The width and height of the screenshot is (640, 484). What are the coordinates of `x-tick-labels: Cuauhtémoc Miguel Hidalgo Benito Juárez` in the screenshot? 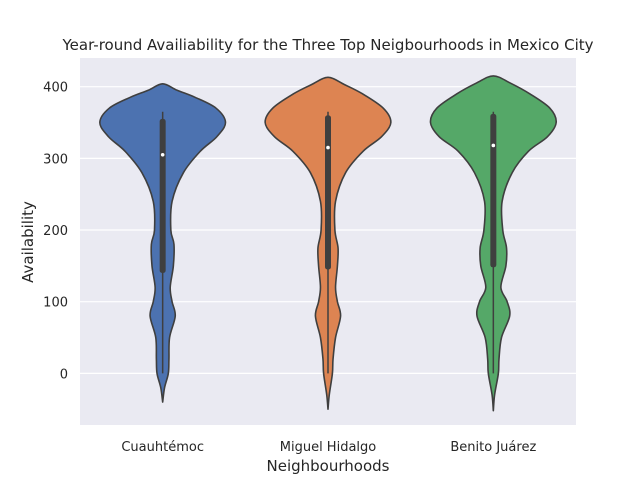 It's located at (328, 447).